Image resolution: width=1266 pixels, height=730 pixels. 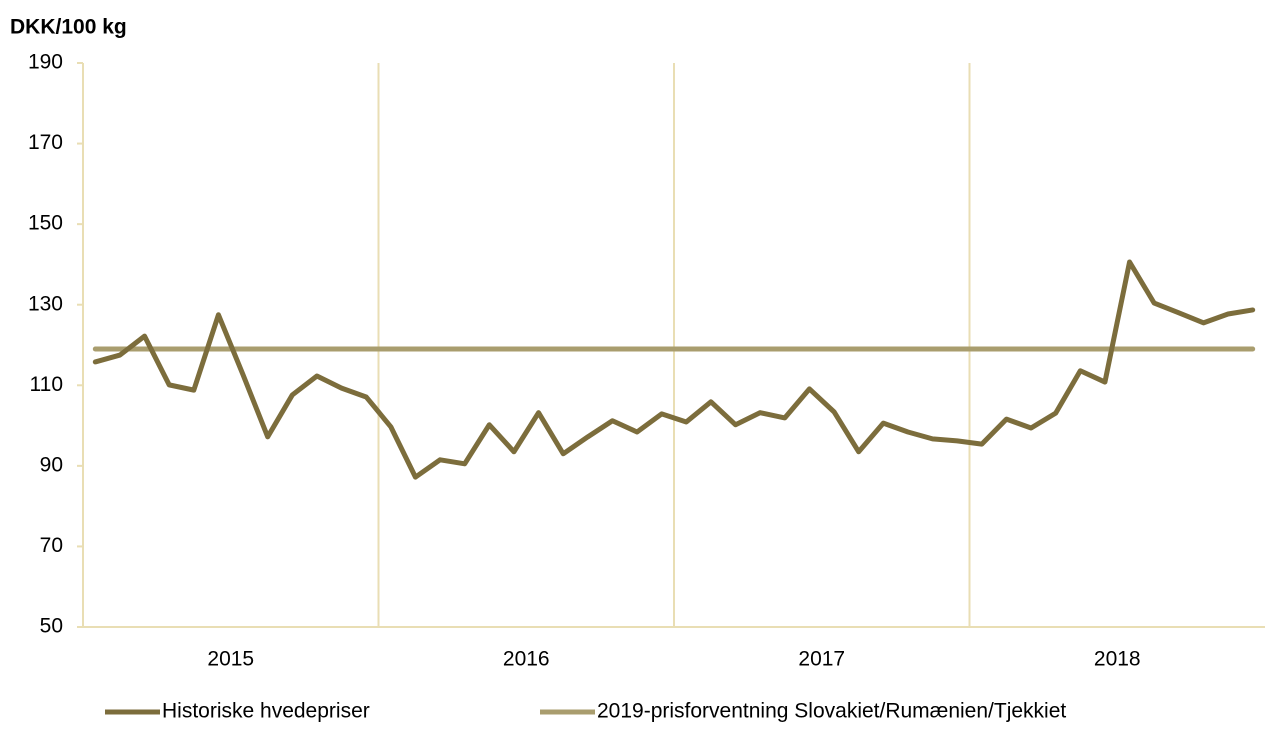 I want to click on y-tick-label: 70, so click(x=51, y=545).